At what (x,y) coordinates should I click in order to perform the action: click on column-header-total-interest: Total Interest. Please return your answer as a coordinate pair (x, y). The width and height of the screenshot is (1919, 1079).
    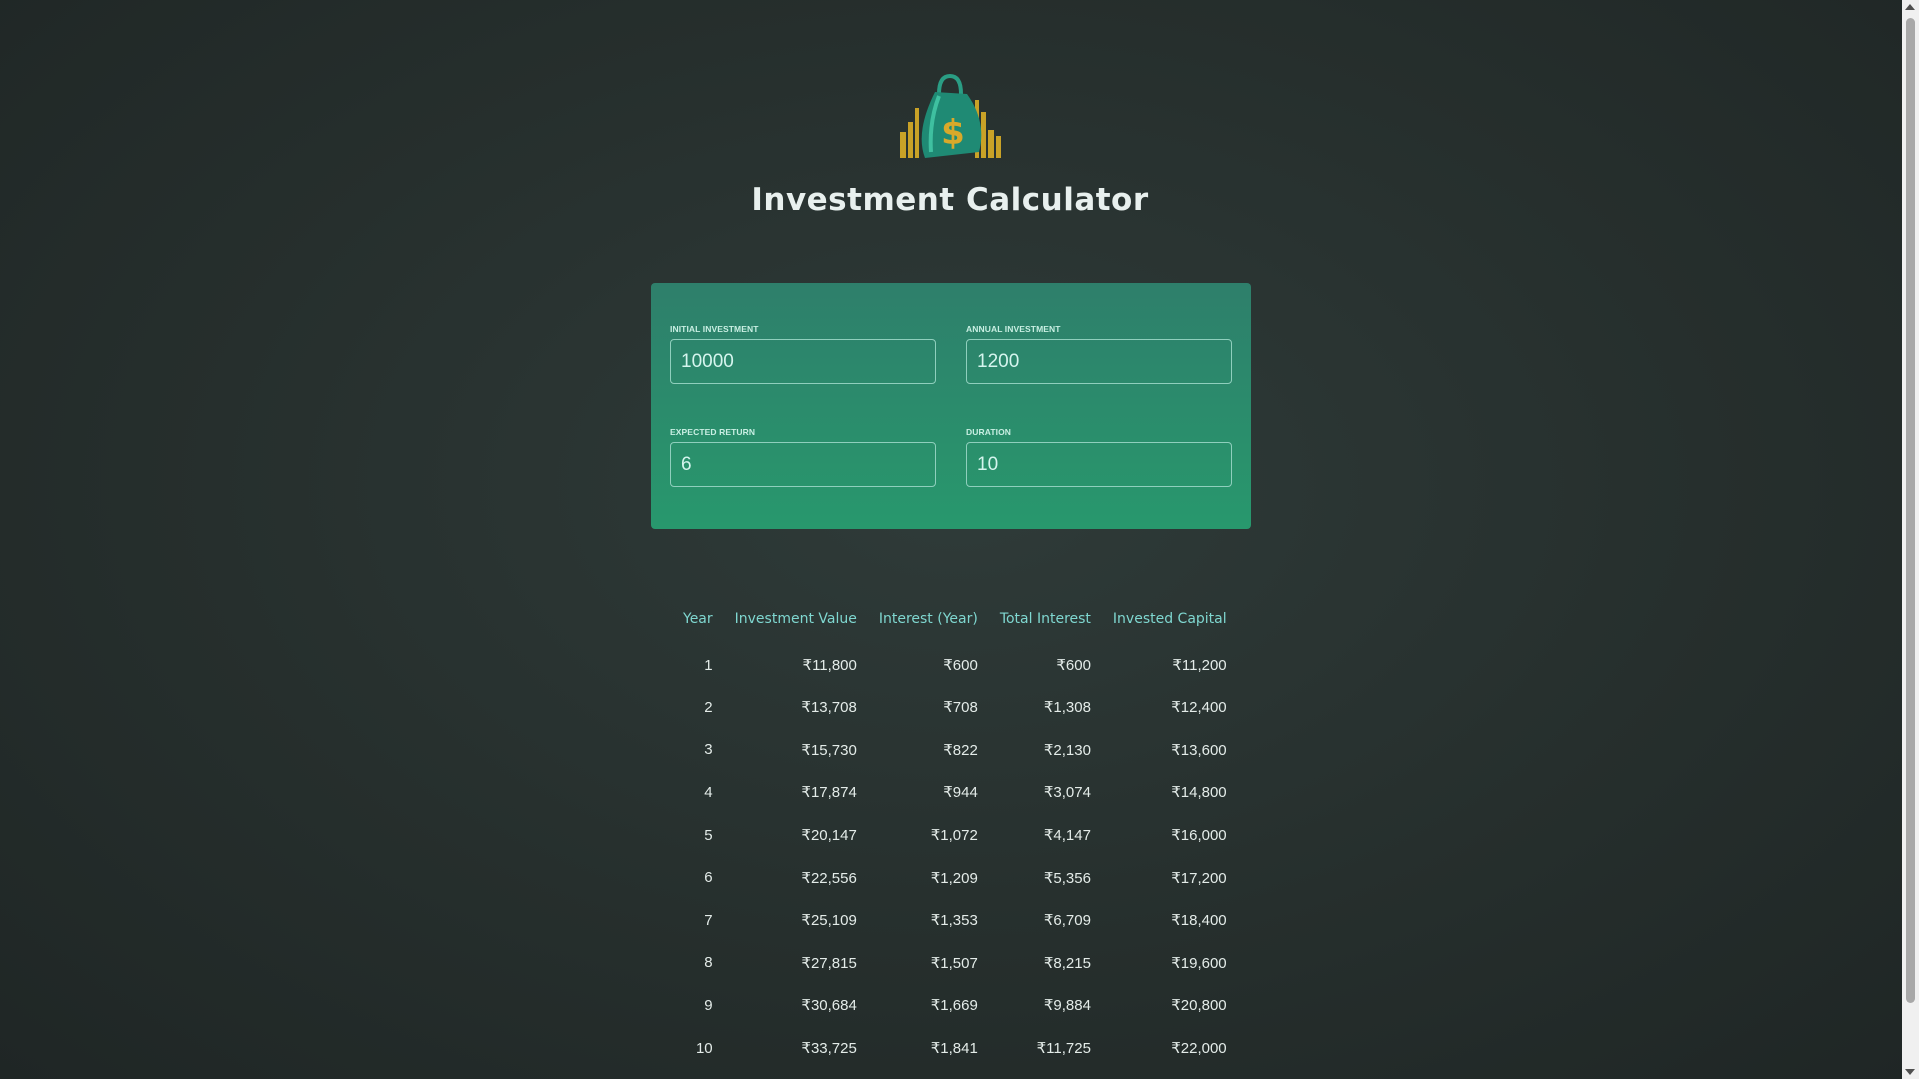
    Looking at the image, I should click on (1045, 619).